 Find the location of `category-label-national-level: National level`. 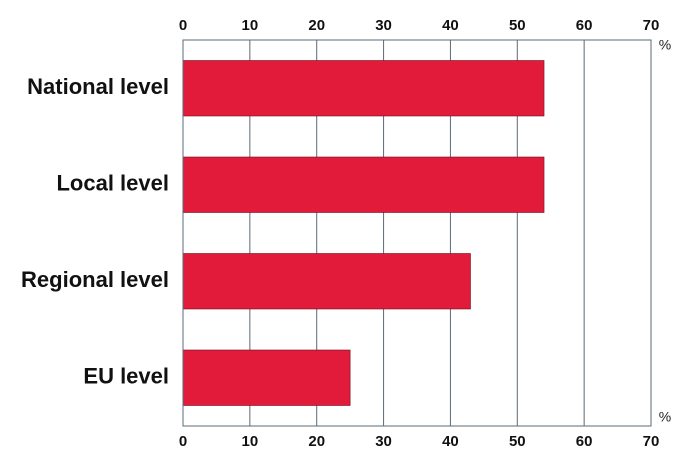

category-label-national-level: National level is located at coordinates (98, 86).